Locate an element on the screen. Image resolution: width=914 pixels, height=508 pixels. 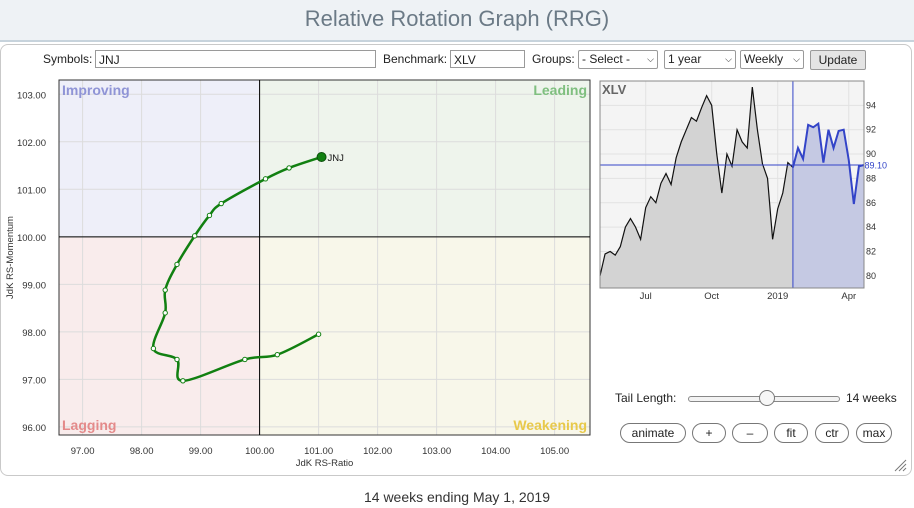
title-bar: Relative Rotation Graph (RRG) is located at coordinates (457, 21).